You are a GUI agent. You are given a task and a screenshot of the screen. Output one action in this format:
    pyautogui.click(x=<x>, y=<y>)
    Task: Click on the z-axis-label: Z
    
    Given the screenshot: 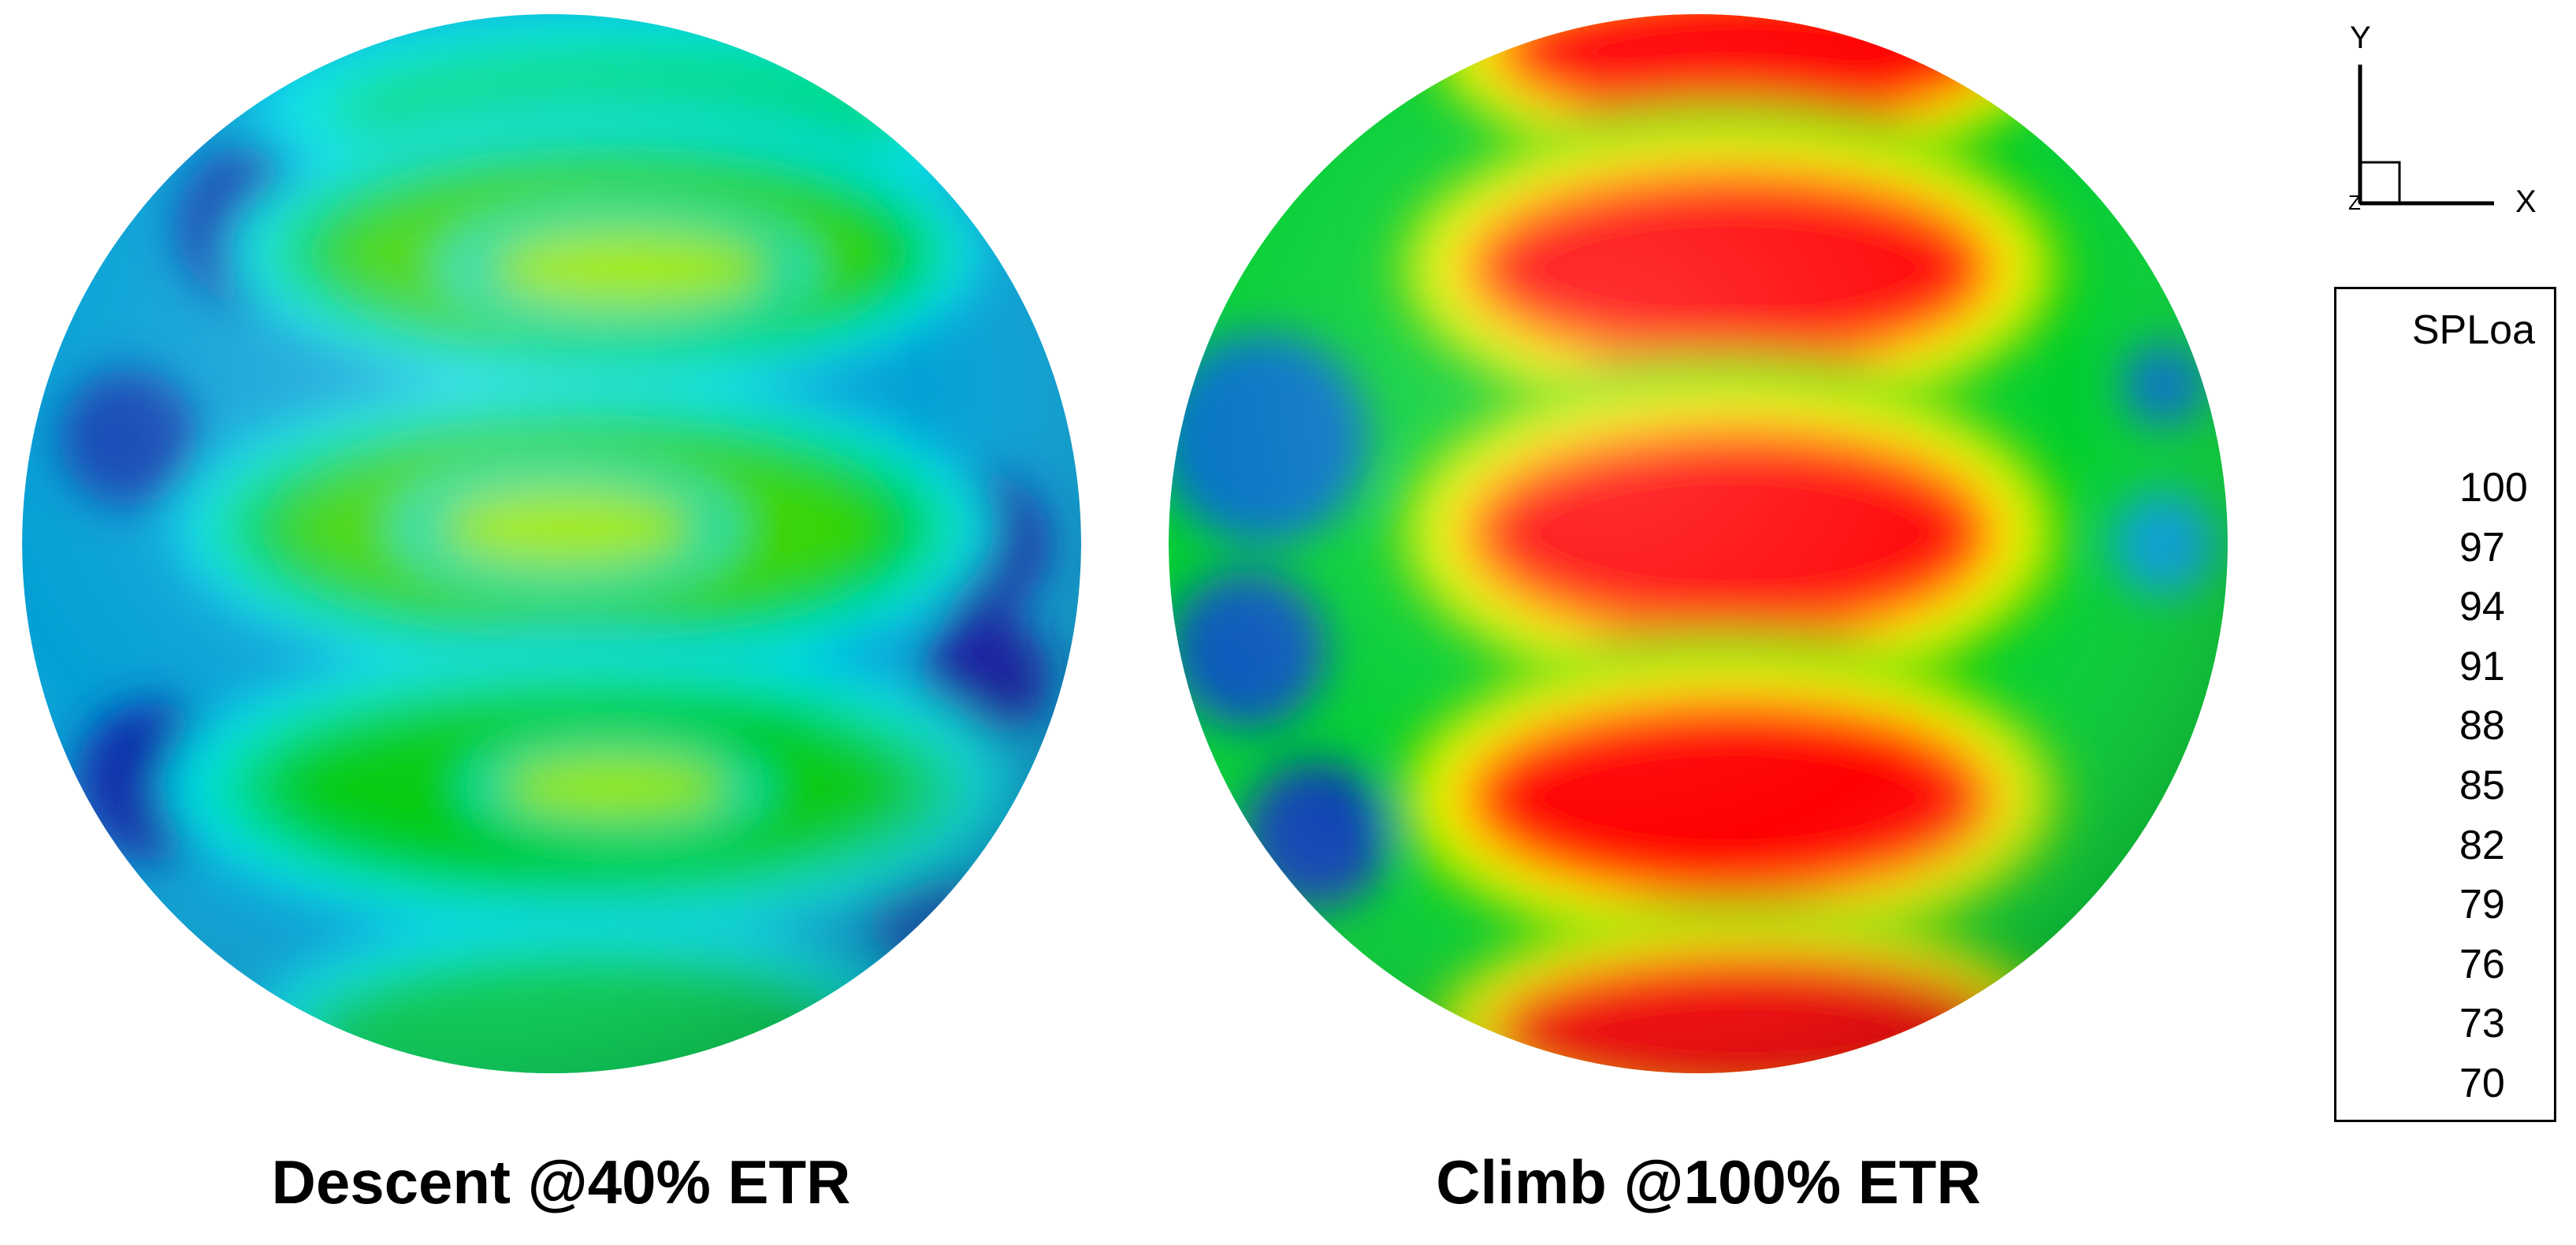 What is the action you would take?
    pyautogui.click(x=2354, y=202)
    